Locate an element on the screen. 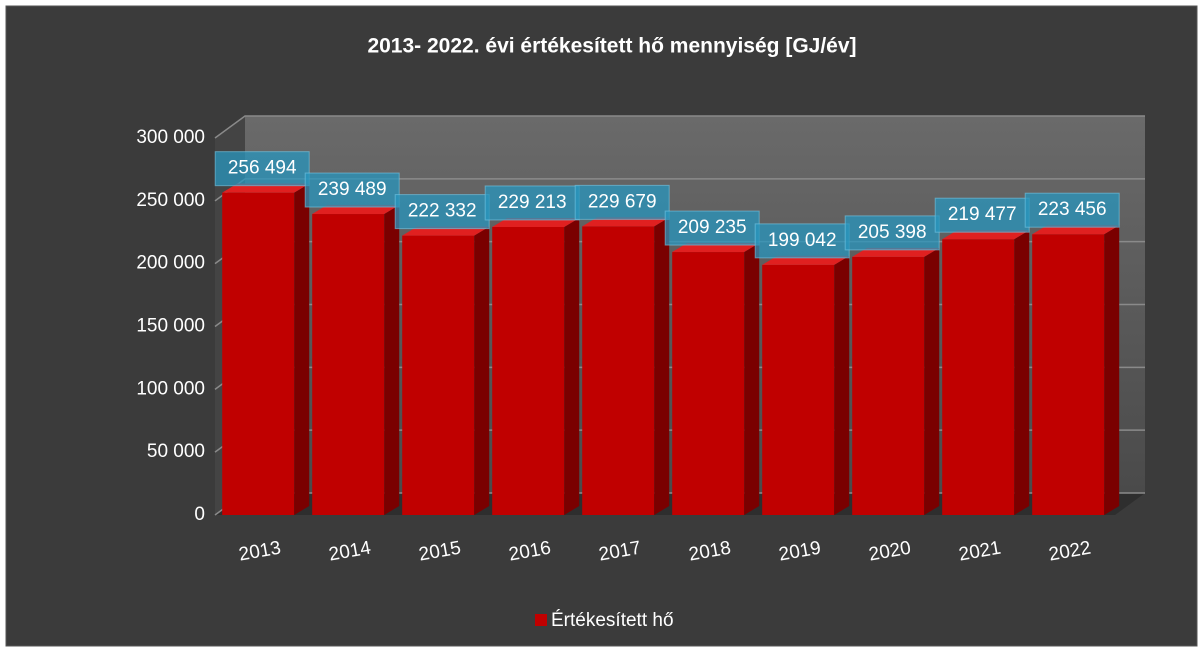 Image resolution: width=1203 pixels, height=652 pixels. y-tick-label: 100 000 is located at coordinates (170, 388).